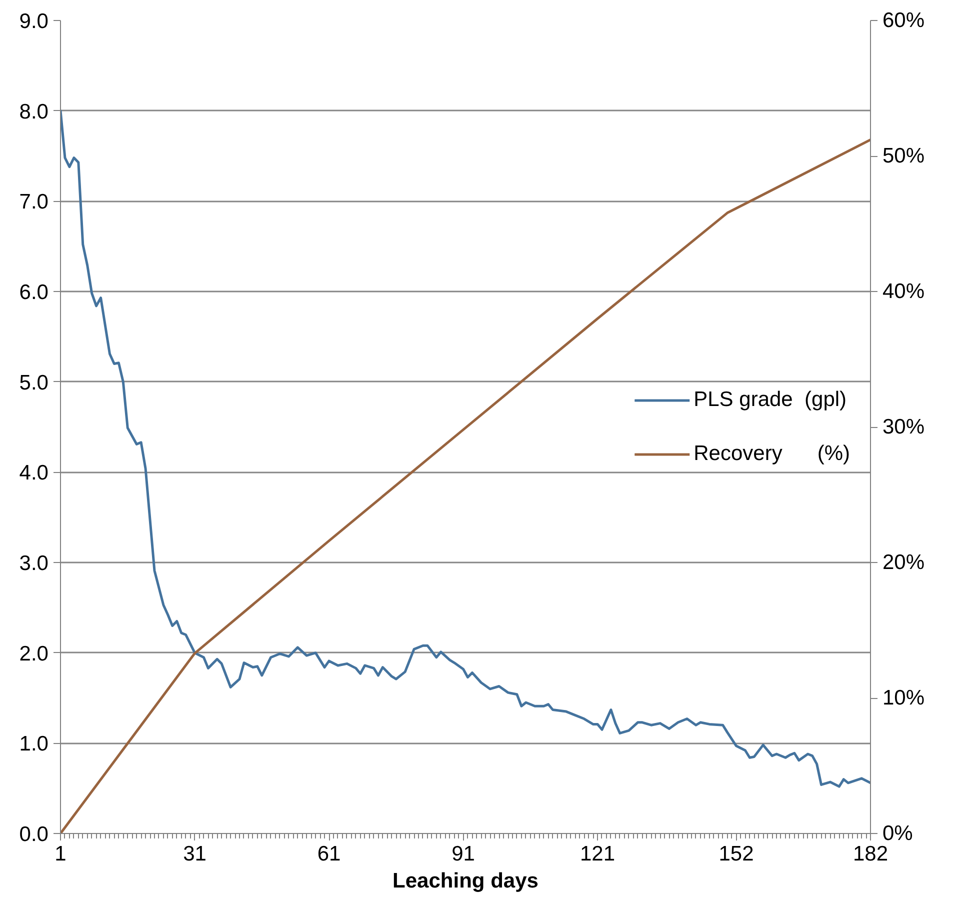  I want to click on y-tick-label: 6.0, so click(34, 292).